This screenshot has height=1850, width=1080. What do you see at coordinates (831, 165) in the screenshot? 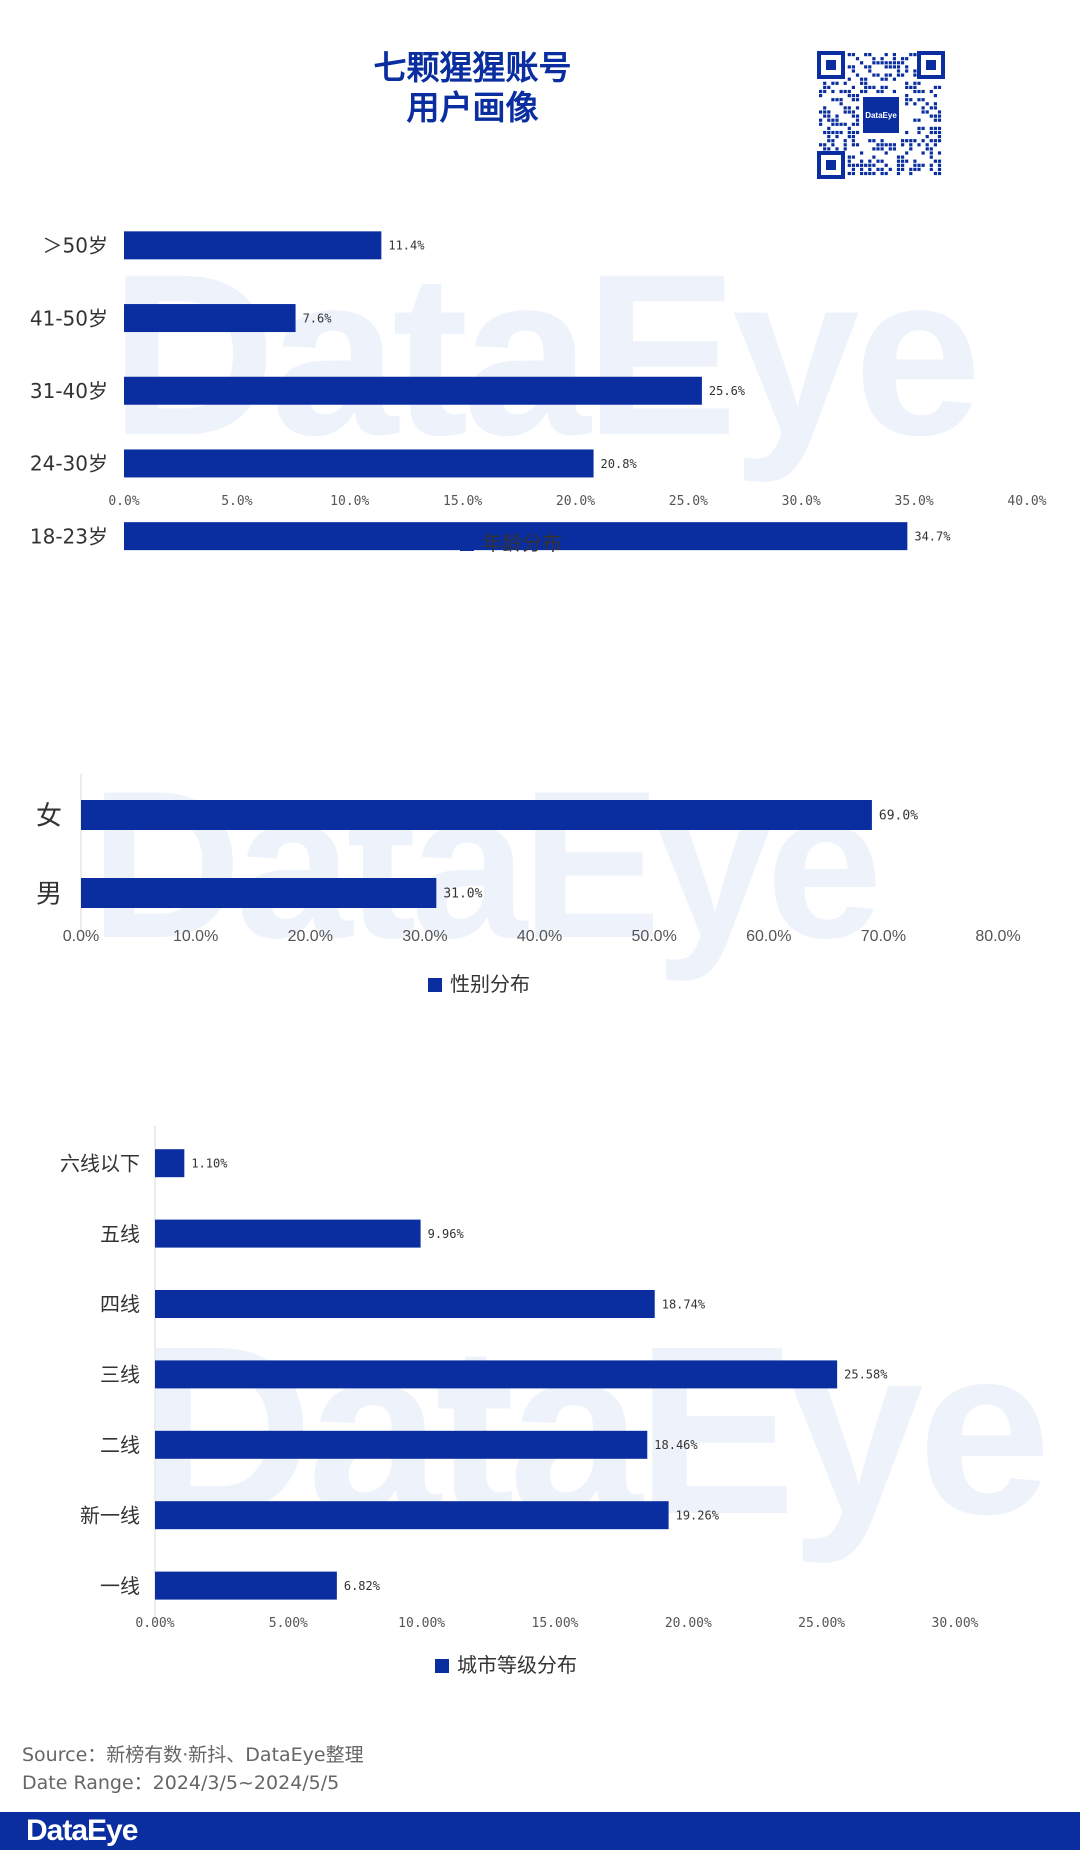
I see `qr-finder-center` at bounding box center [831, 165].